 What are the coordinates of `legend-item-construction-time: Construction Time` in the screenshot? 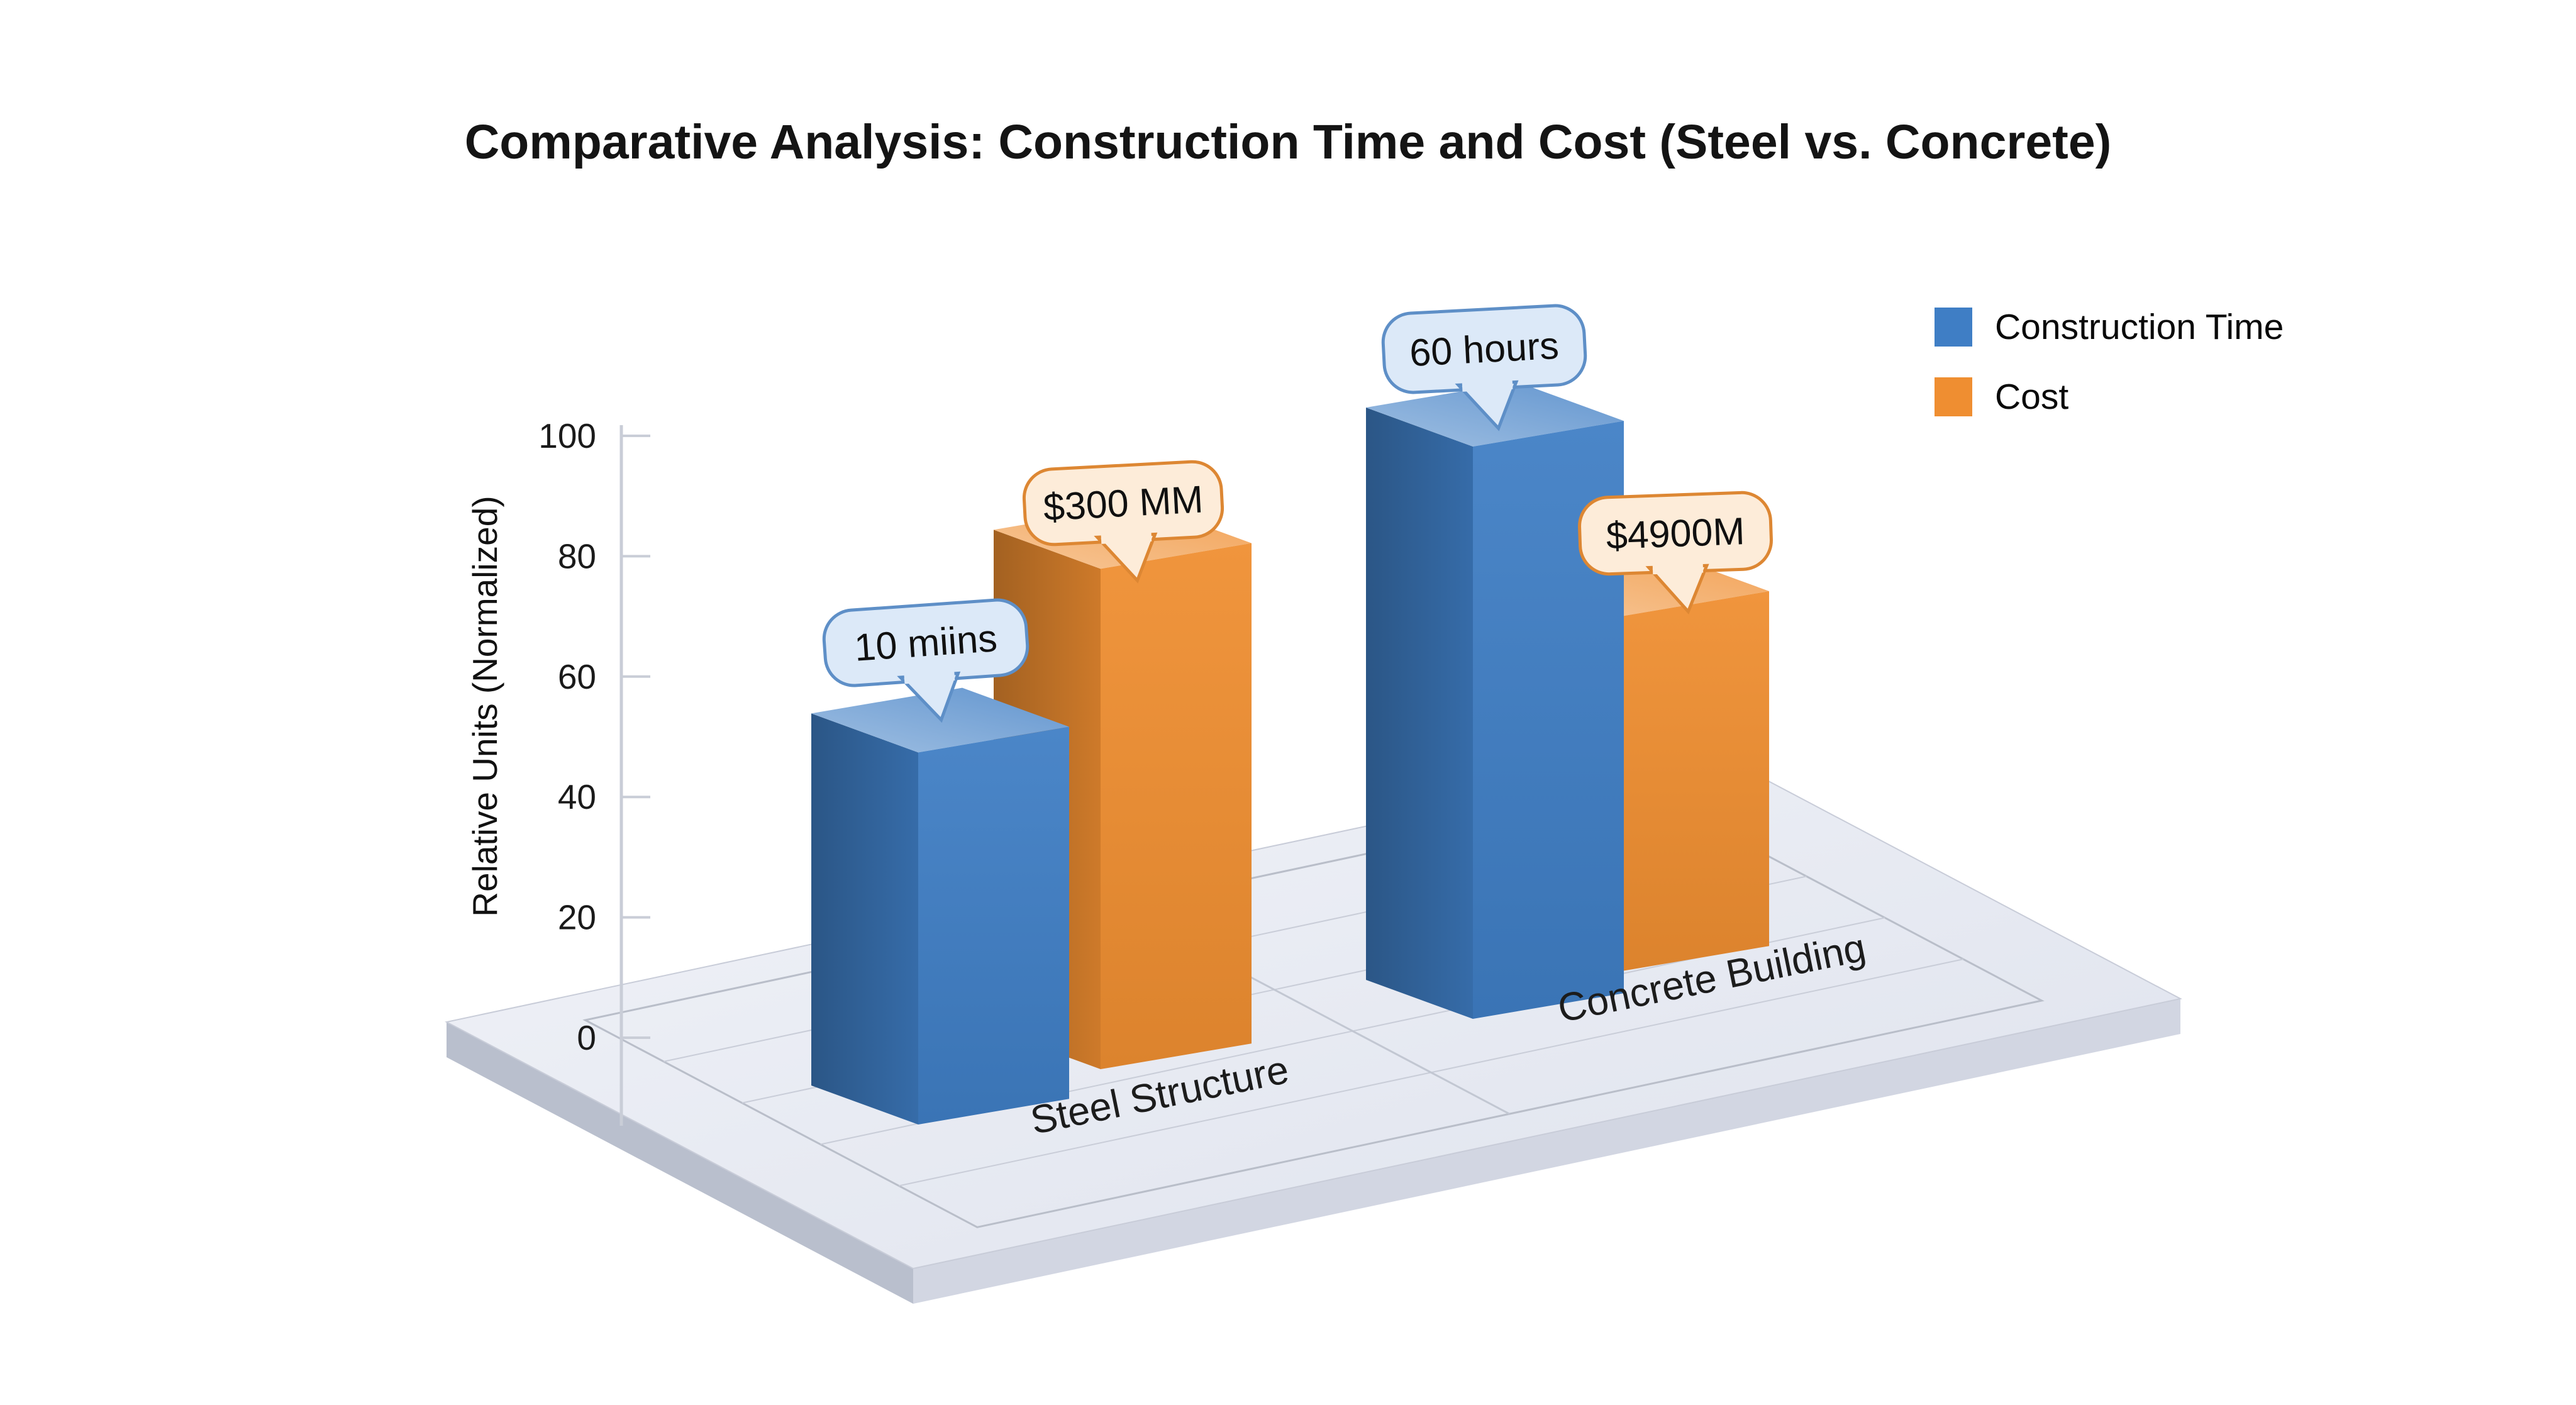 It's located at (2109, 327).